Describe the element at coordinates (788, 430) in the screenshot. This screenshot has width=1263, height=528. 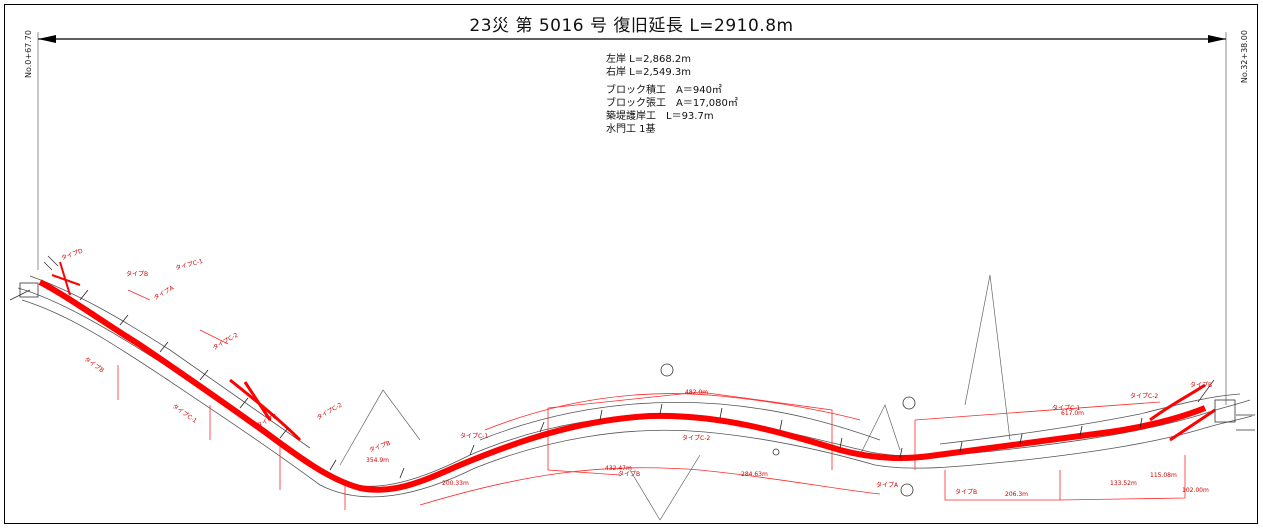
I see `map-symbols` at that location.